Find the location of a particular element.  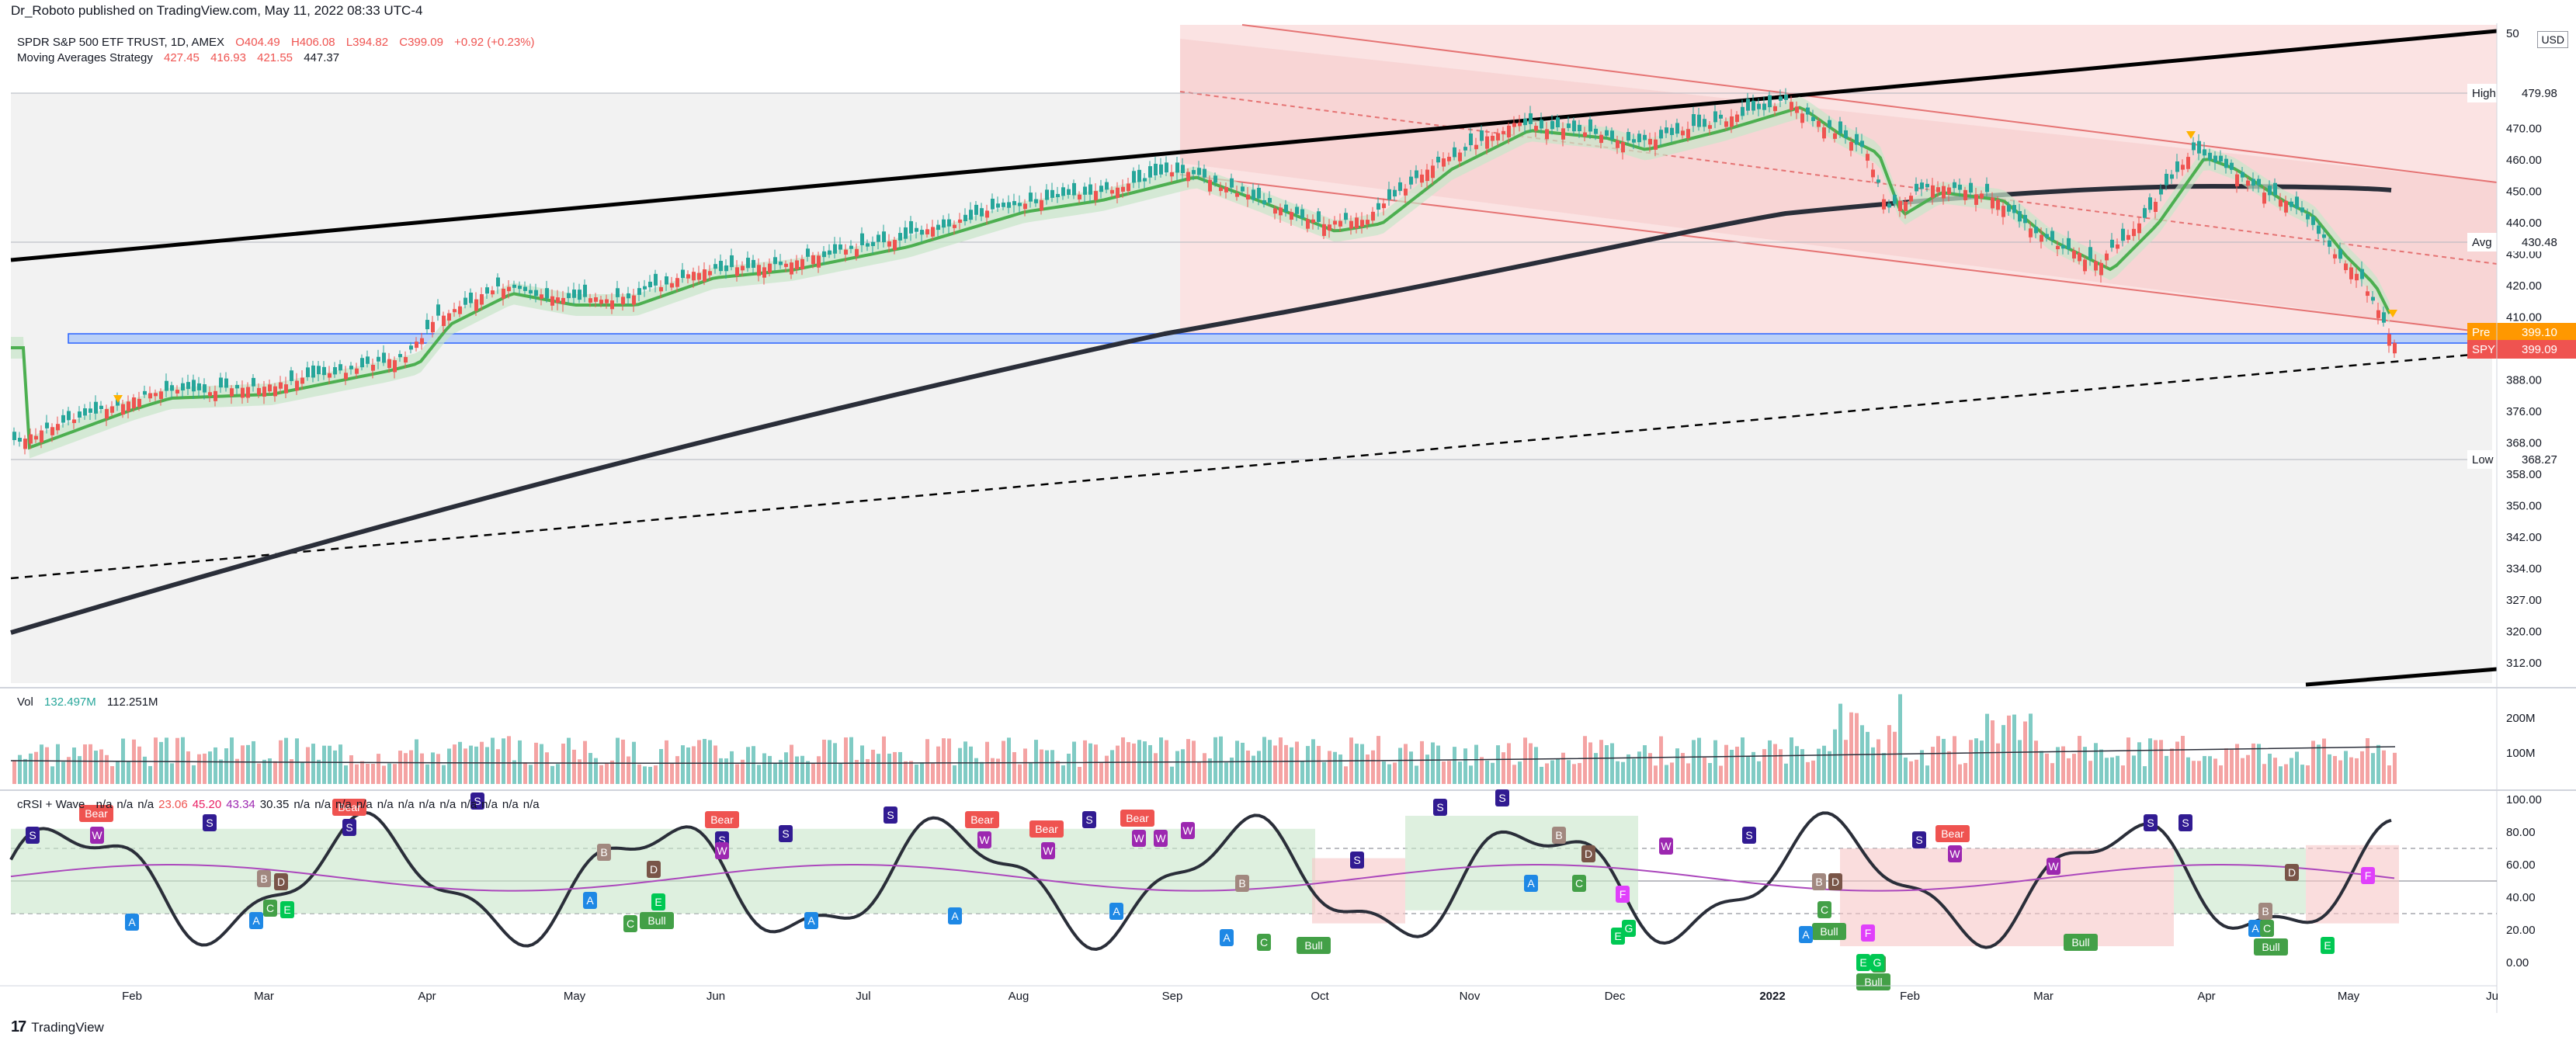

time-tick-label: Nov is located at coordinates (1470, 996).